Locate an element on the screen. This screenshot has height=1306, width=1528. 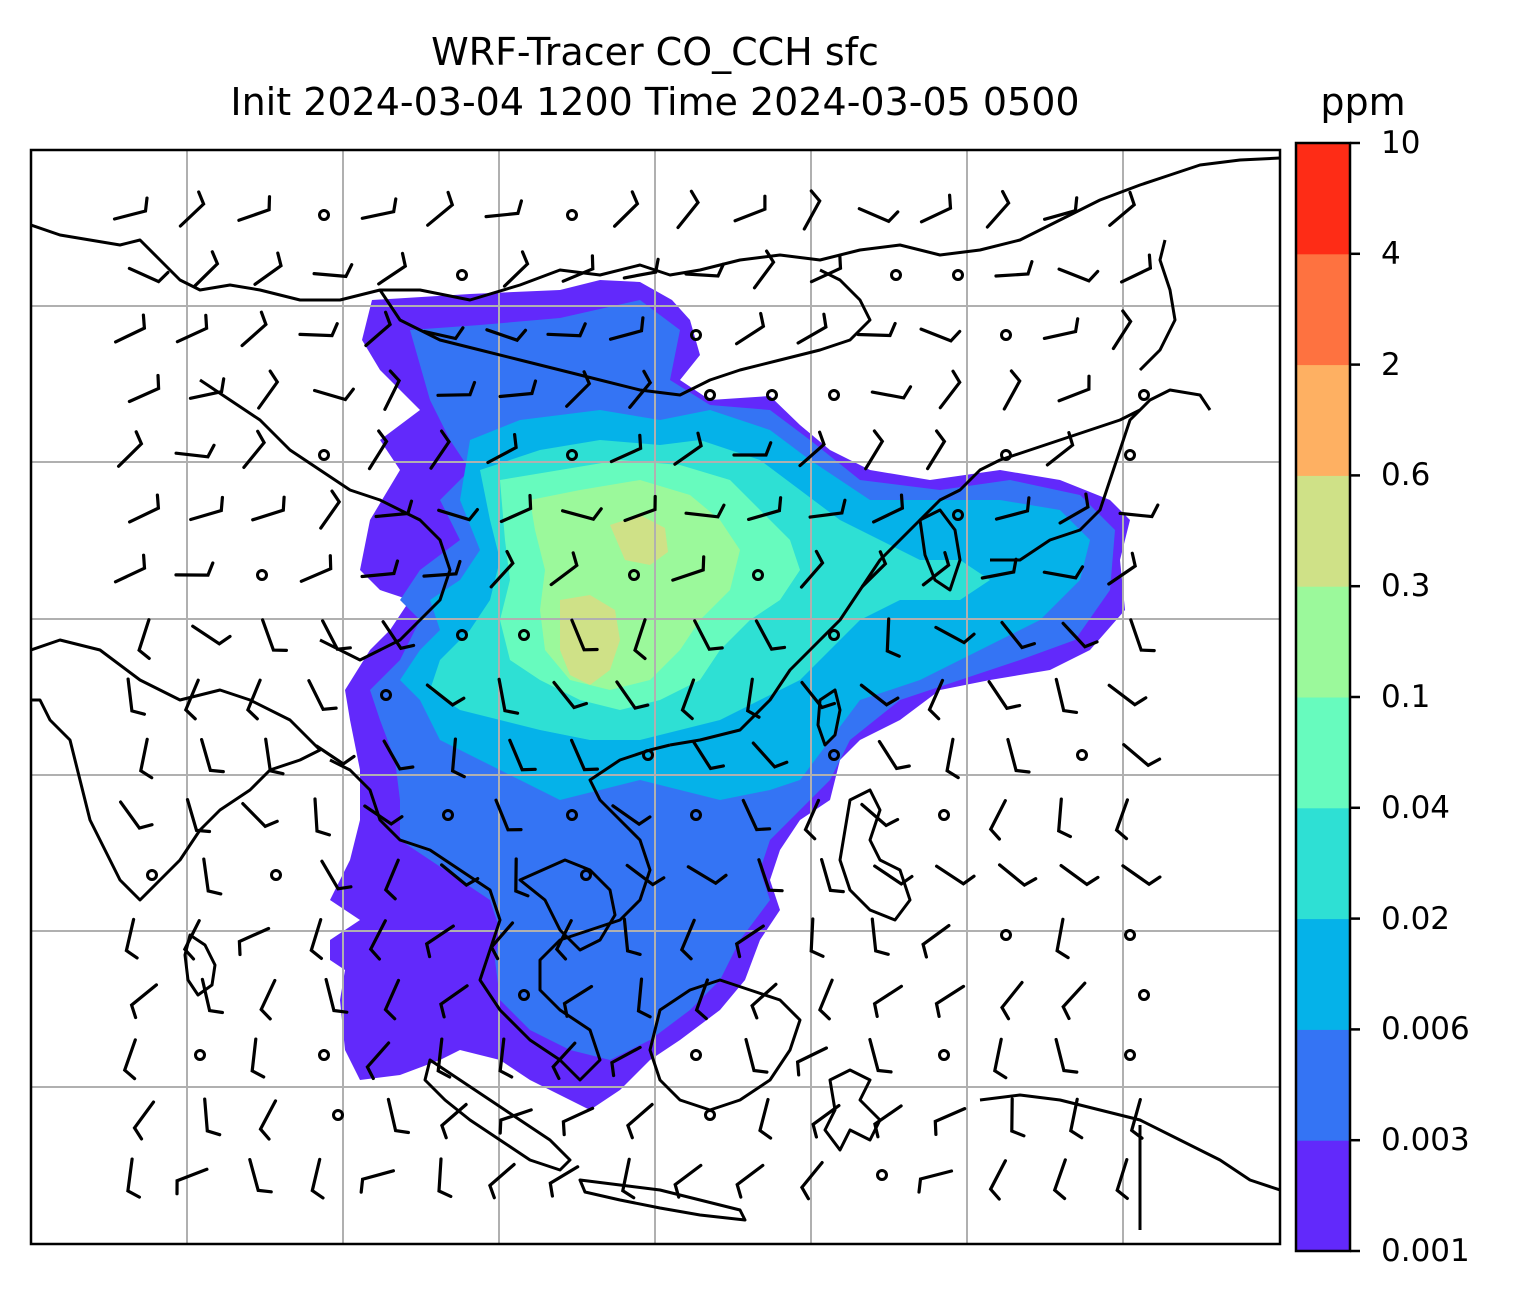
coast-russia is located at coordinates (655, 229).